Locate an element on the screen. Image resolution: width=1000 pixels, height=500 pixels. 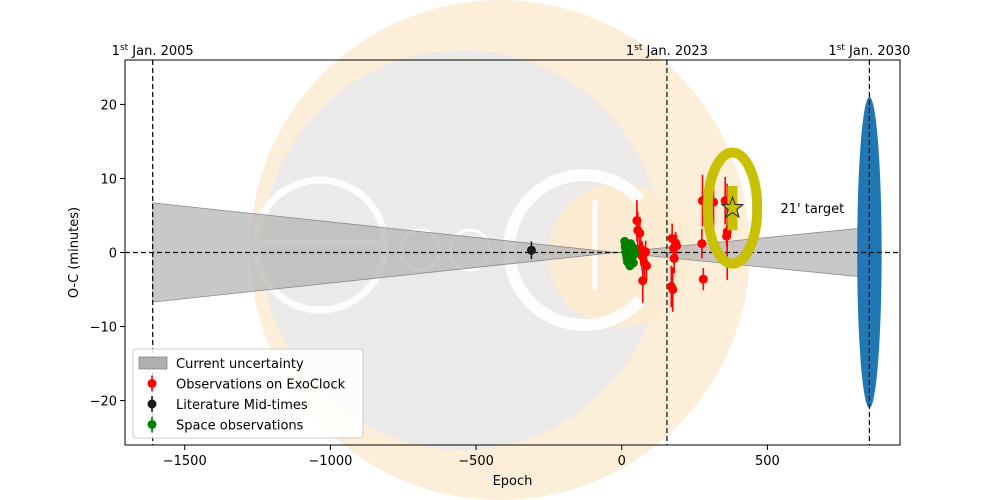
target-ring is located at coordinates (732, 208).